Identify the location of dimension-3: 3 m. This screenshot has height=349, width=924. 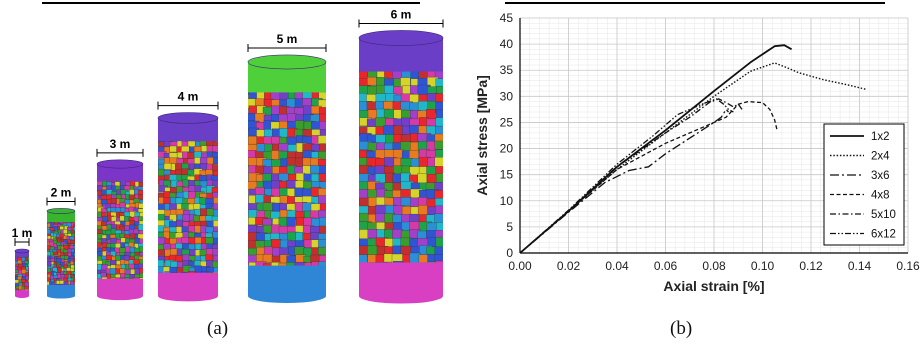
(120, 147).